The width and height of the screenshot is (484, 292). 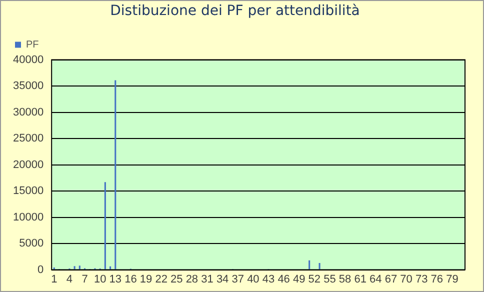 I want to click on x-tick-label: 1, so click(x=54, y=279).